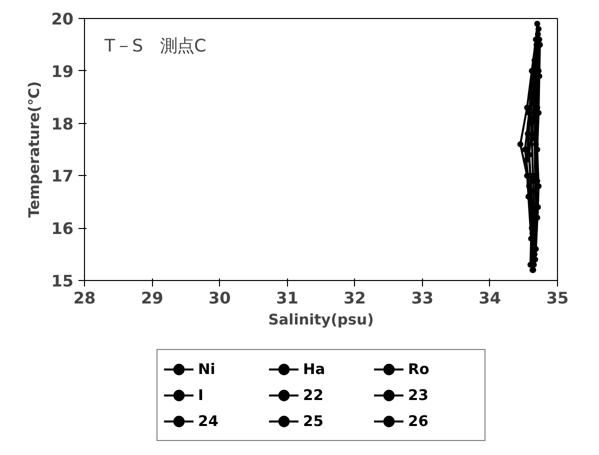 The height and width of the screenshot is (455, 599). What do you see at coordinates (419, 396) in the screenshot?
I see `legend-label: 23` at bounding box center [419, 396].